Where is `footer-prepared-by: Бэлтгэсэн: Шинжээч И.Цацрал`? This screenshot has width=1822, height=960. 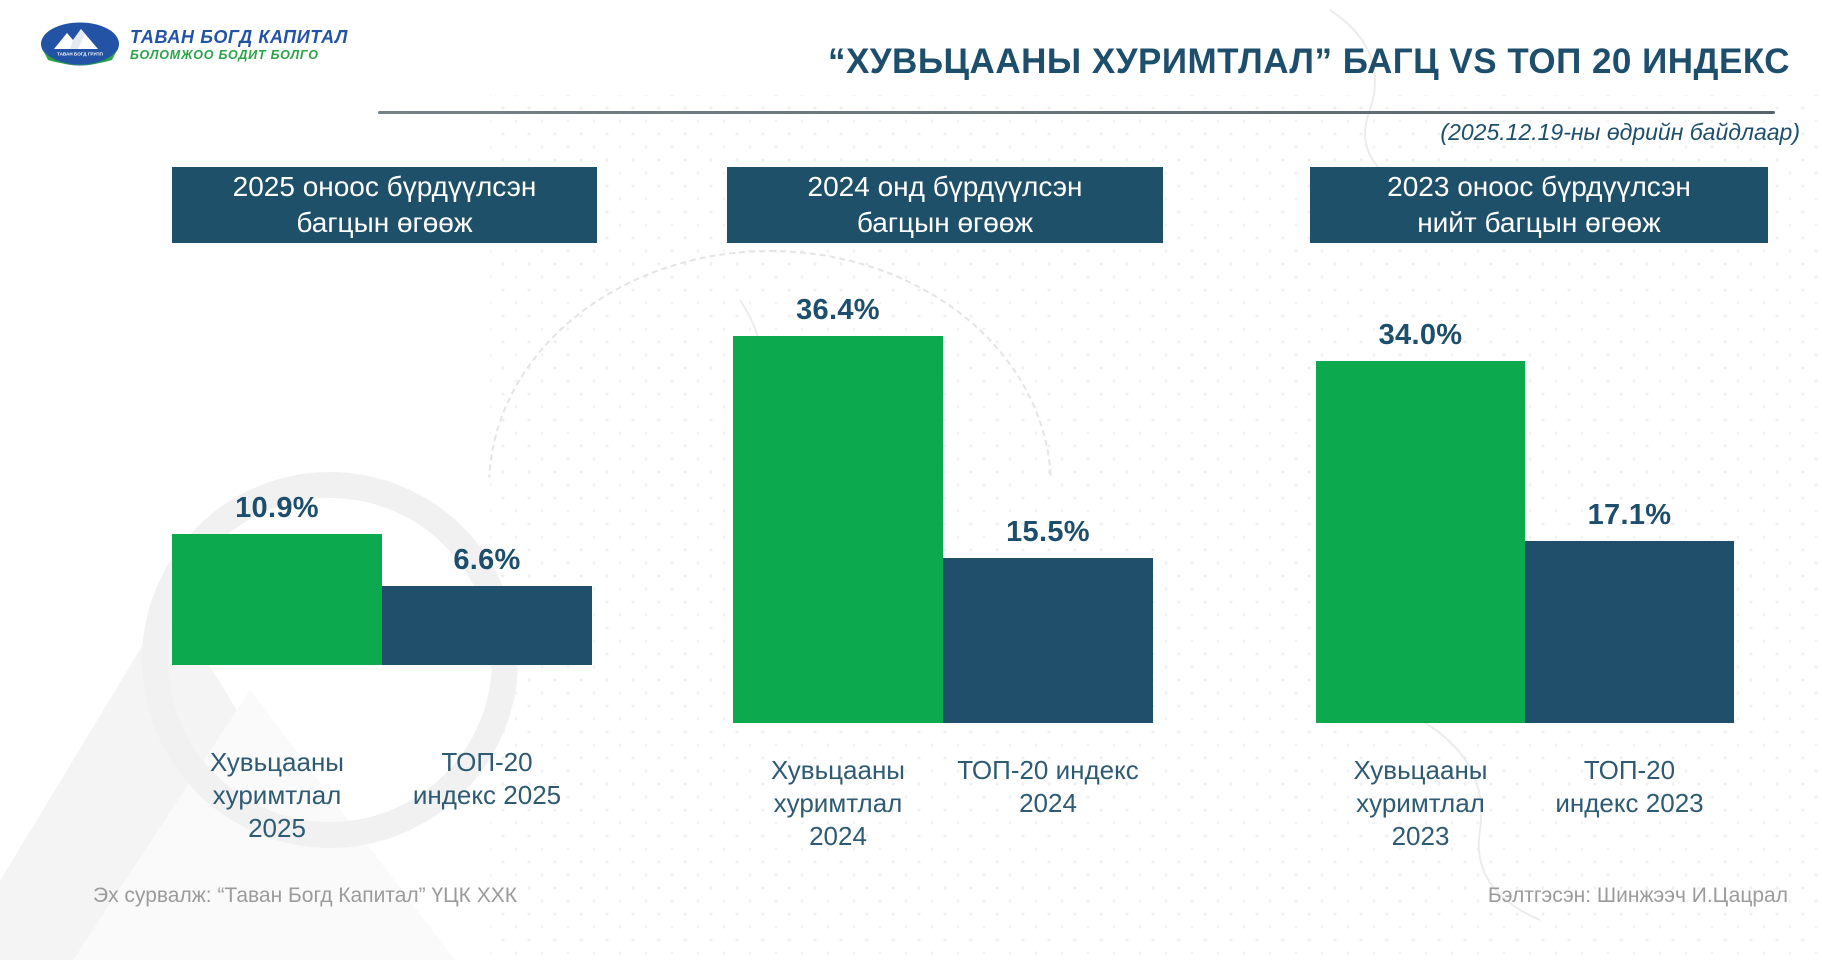
footer-prepared-by: Бэлтгэсэн: Шинжээч И.Цацрал is located at coordinates (1637, 895).